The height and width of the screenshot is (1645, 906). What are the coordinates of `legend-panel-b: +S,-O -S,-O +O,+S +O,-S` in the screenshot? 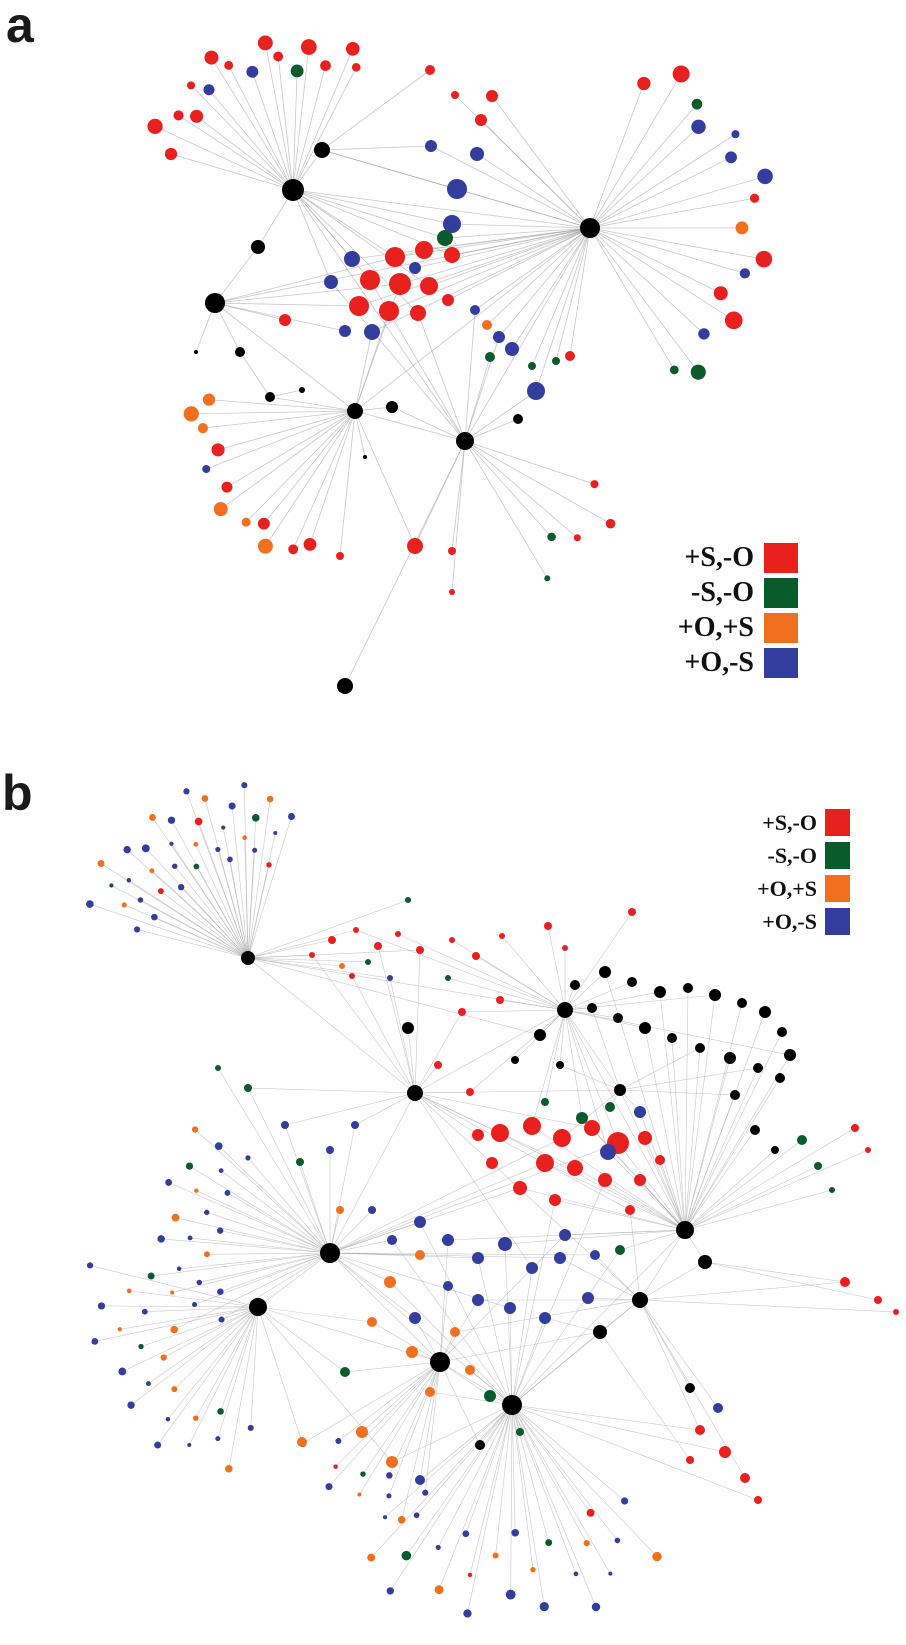 It's located at (770, 872).